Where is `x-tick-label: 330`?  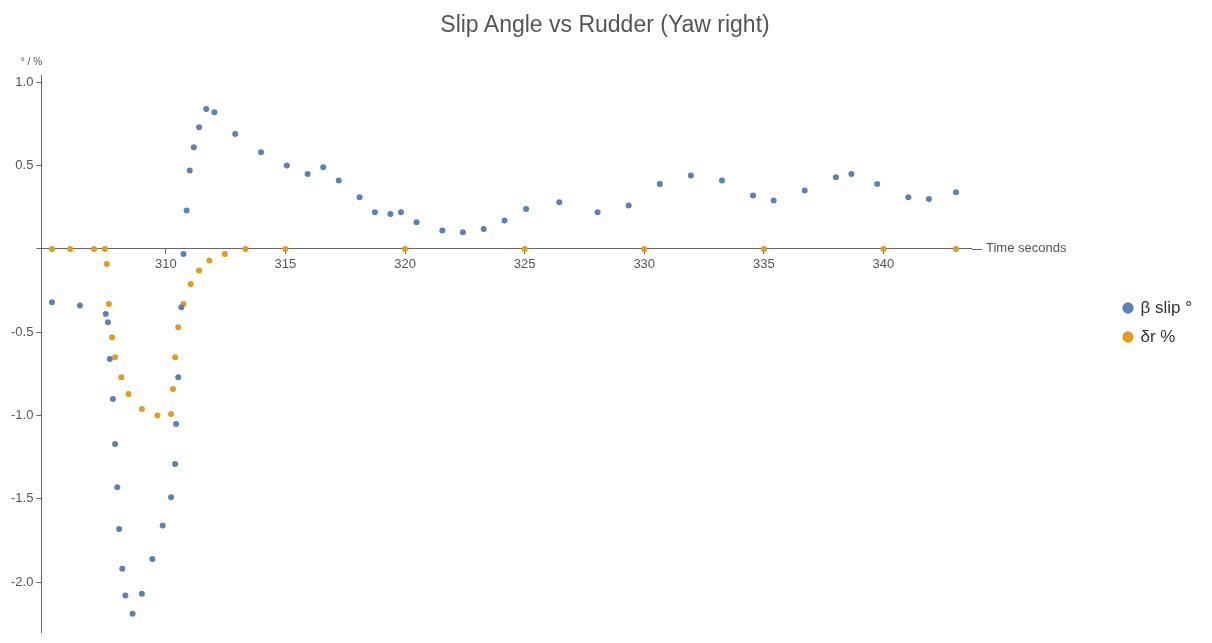
x-tick-label: 330 is located at coordinates (644, 264).